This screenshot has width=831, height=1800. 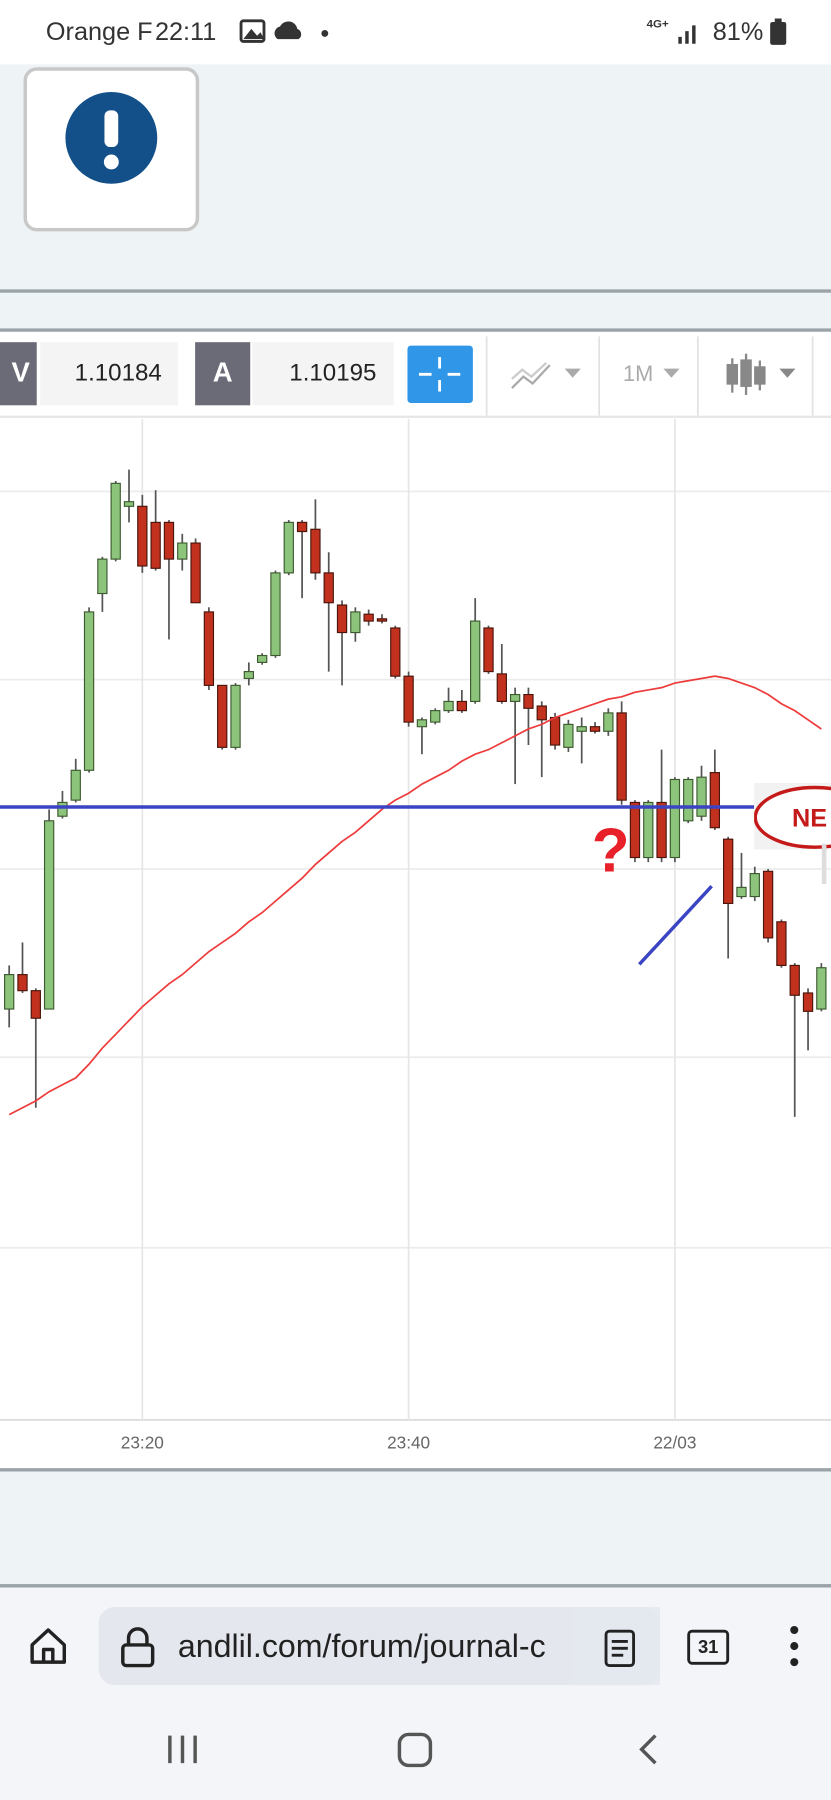 I want to click on annotation: ?, so click(x=611, y=851).